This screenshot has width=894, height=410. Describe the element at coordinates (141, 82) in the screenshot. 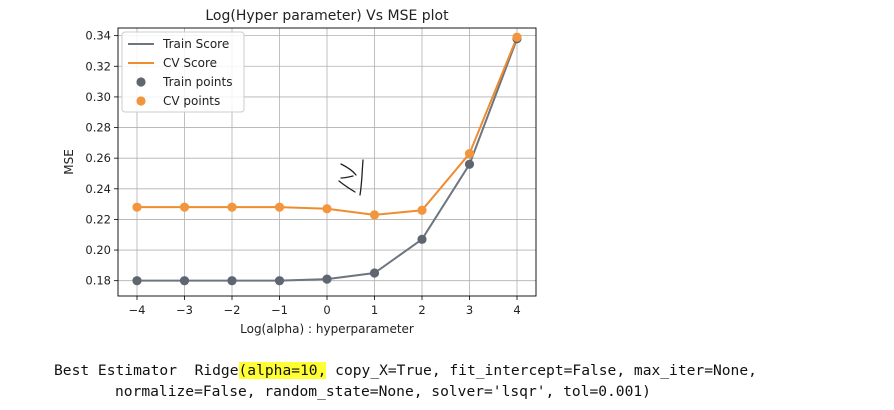

I see `legend-swatch-train-points` at that location.